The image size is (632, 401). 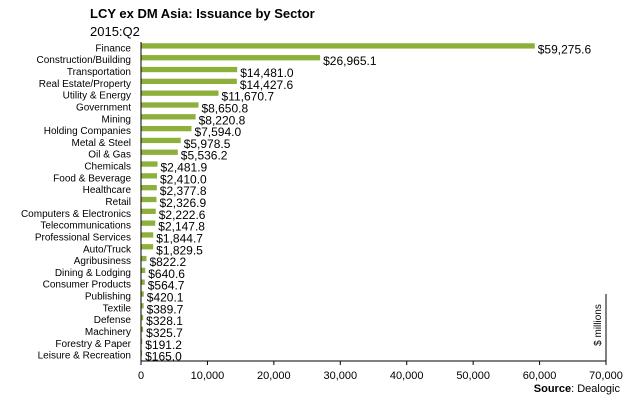 What do you see at coordinates (166, 286) in the screenshot?
I see `value-label: $564.7` at bounding box center [166, 286].